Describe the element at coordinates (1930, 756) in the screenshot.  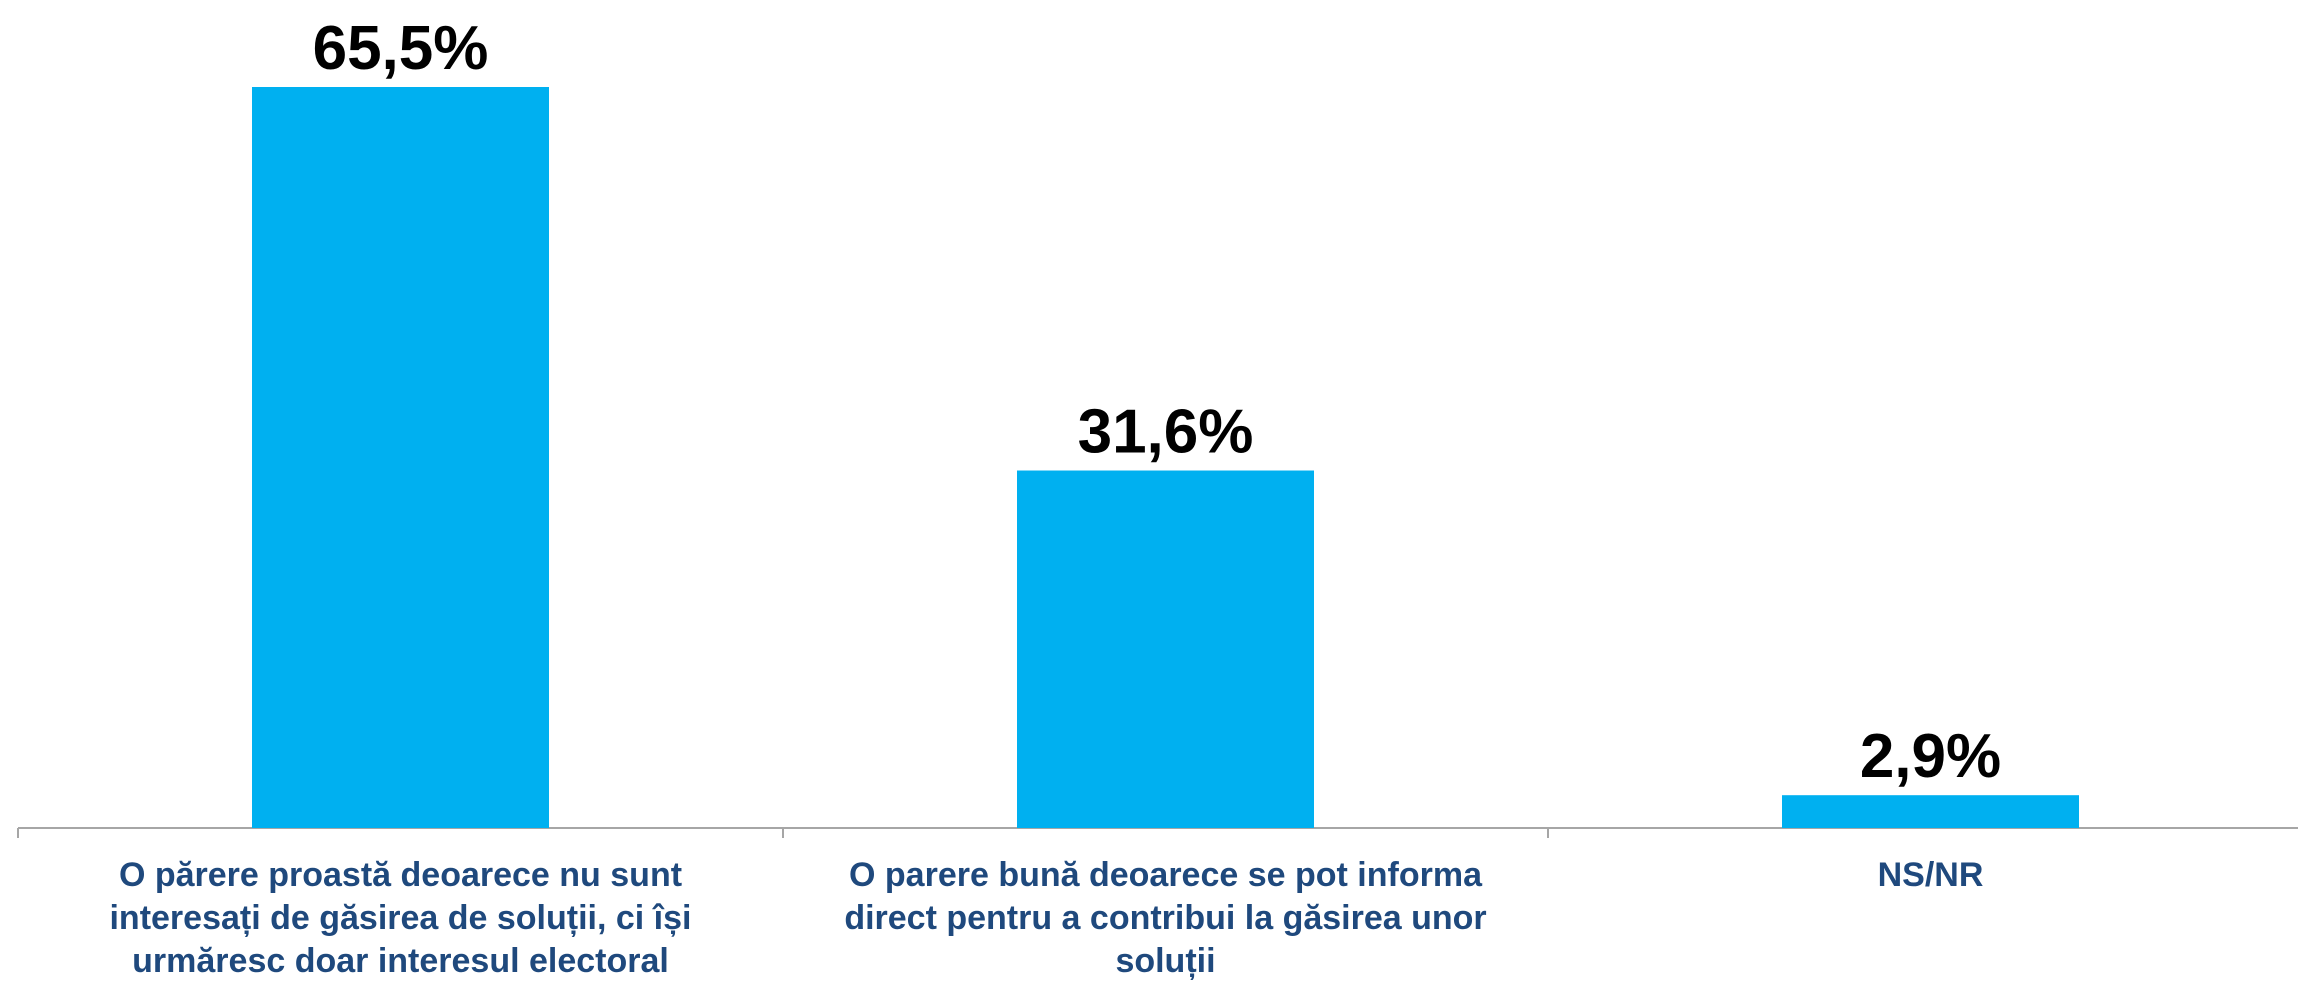
I see `data-label-3: 2,9%` at that location.